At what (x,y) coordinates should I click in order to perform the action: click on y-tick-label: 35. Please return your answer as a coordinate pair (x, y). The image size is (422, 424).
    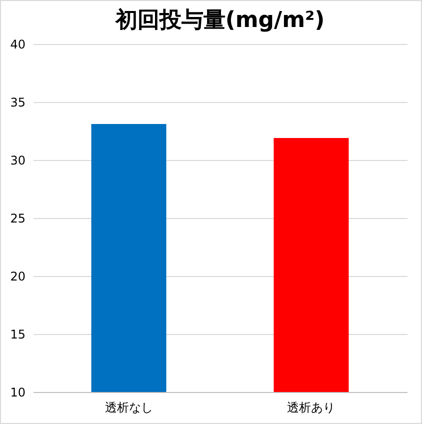
    Looking at the image, I should click on (18, 103).